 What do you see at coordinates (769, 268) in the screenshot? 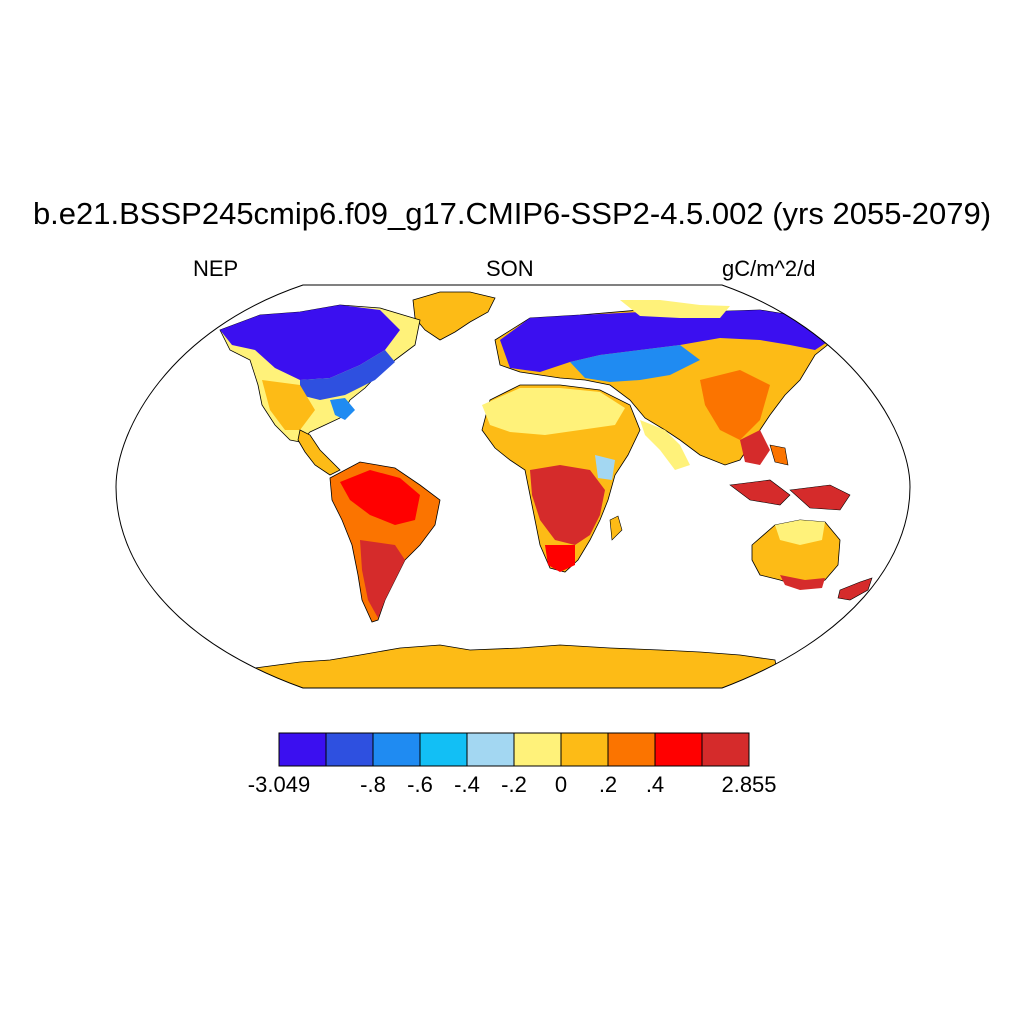
I see `units-label: gC/m^2/d` at bounding box center [769, 268].